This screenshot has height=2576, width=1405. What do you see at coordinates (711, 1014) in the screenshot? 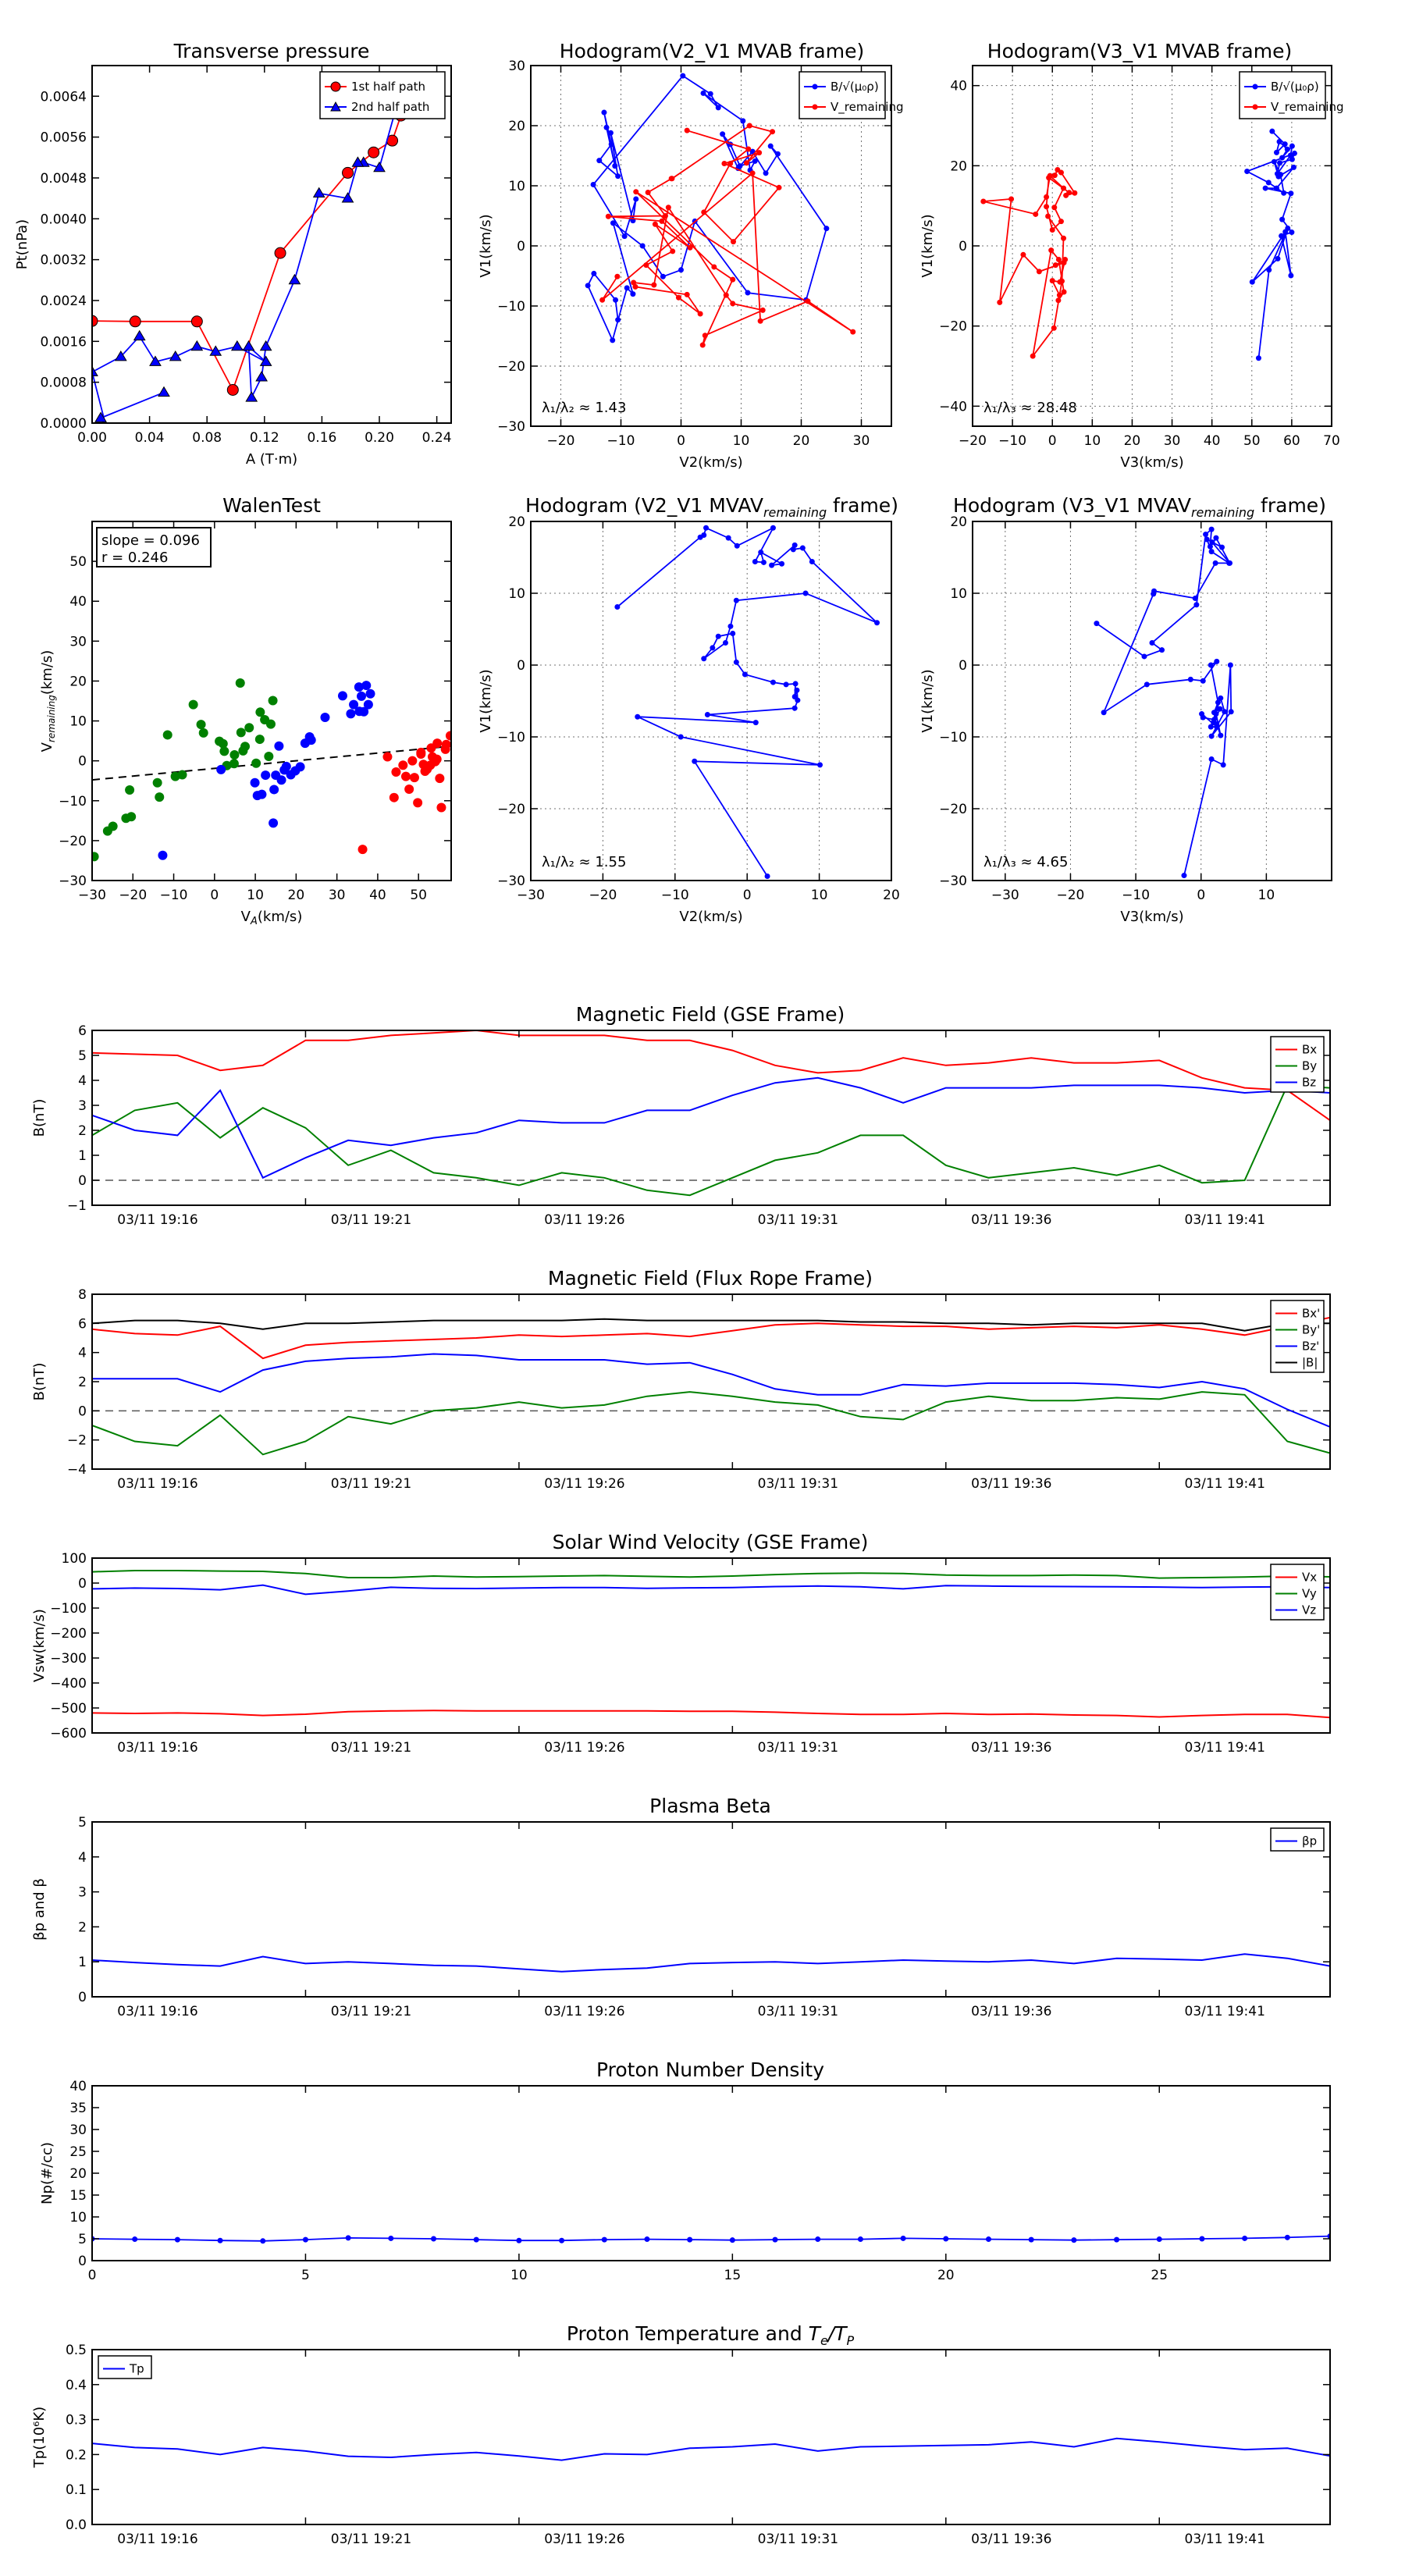
I see `title-magnetic-field-gse: Magnetic Field (GSE Frame)` at bounding box center [711, 1014].